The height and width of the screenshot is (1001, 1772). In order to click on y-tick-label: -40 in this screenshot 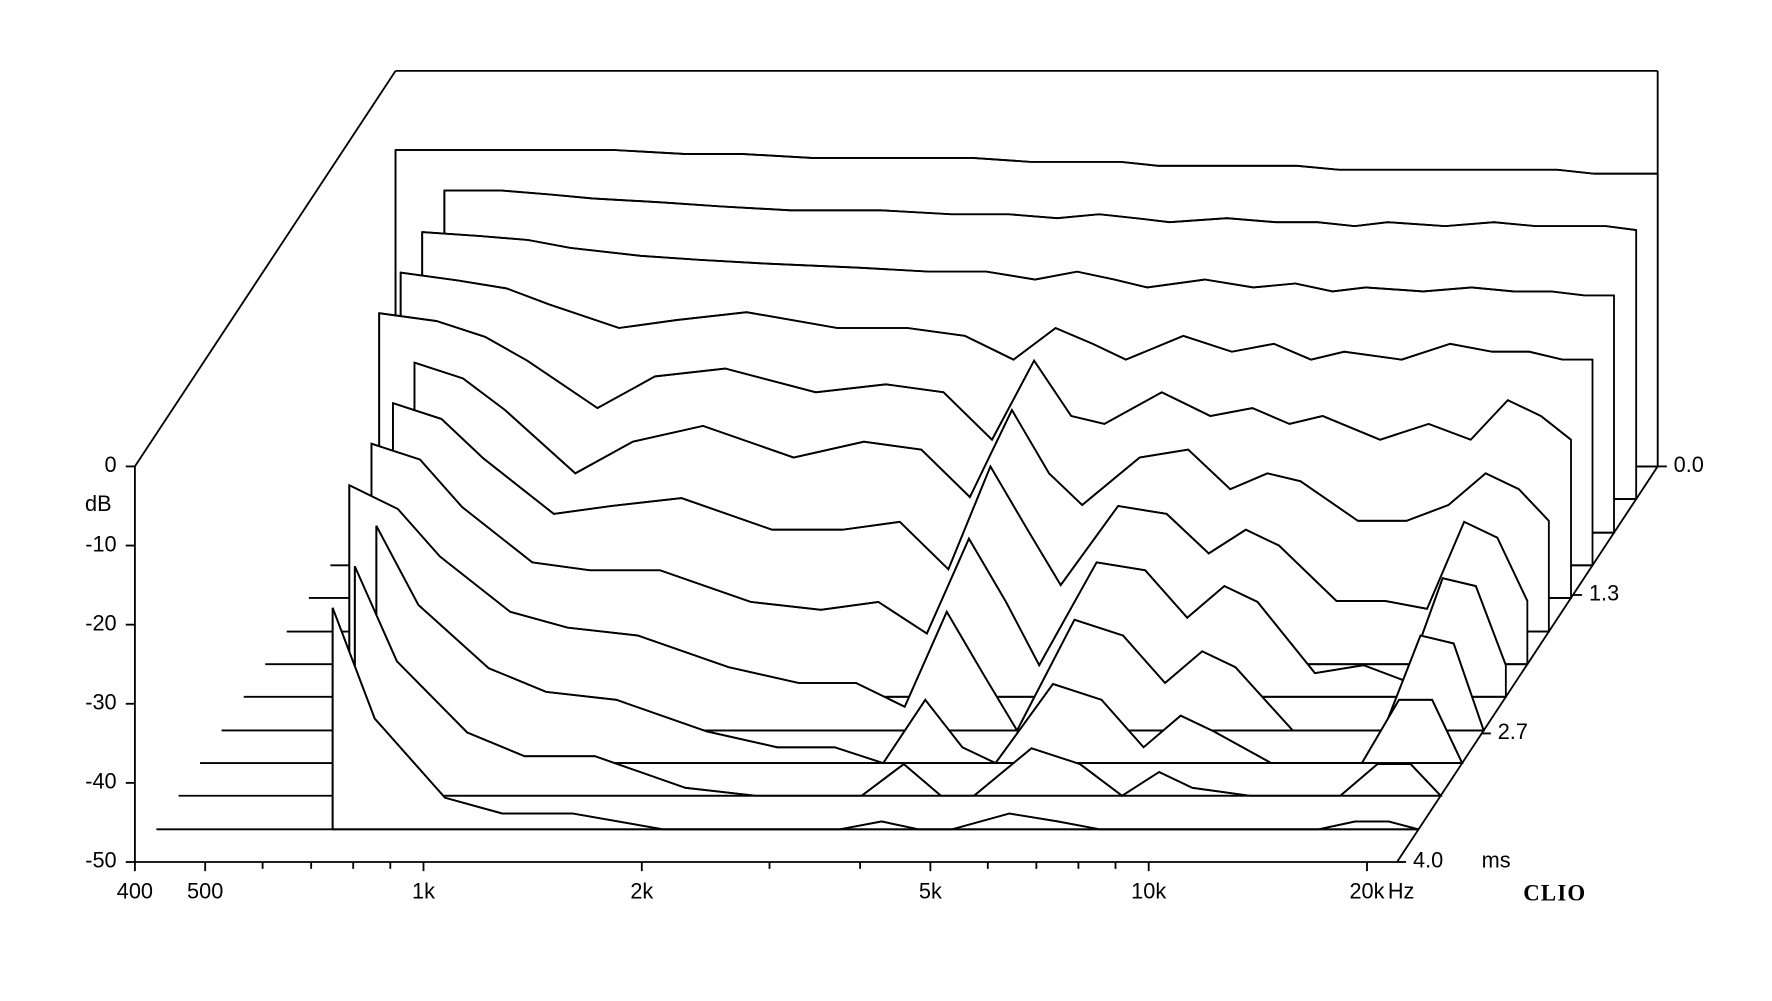, I will do `click(100, 781)`.